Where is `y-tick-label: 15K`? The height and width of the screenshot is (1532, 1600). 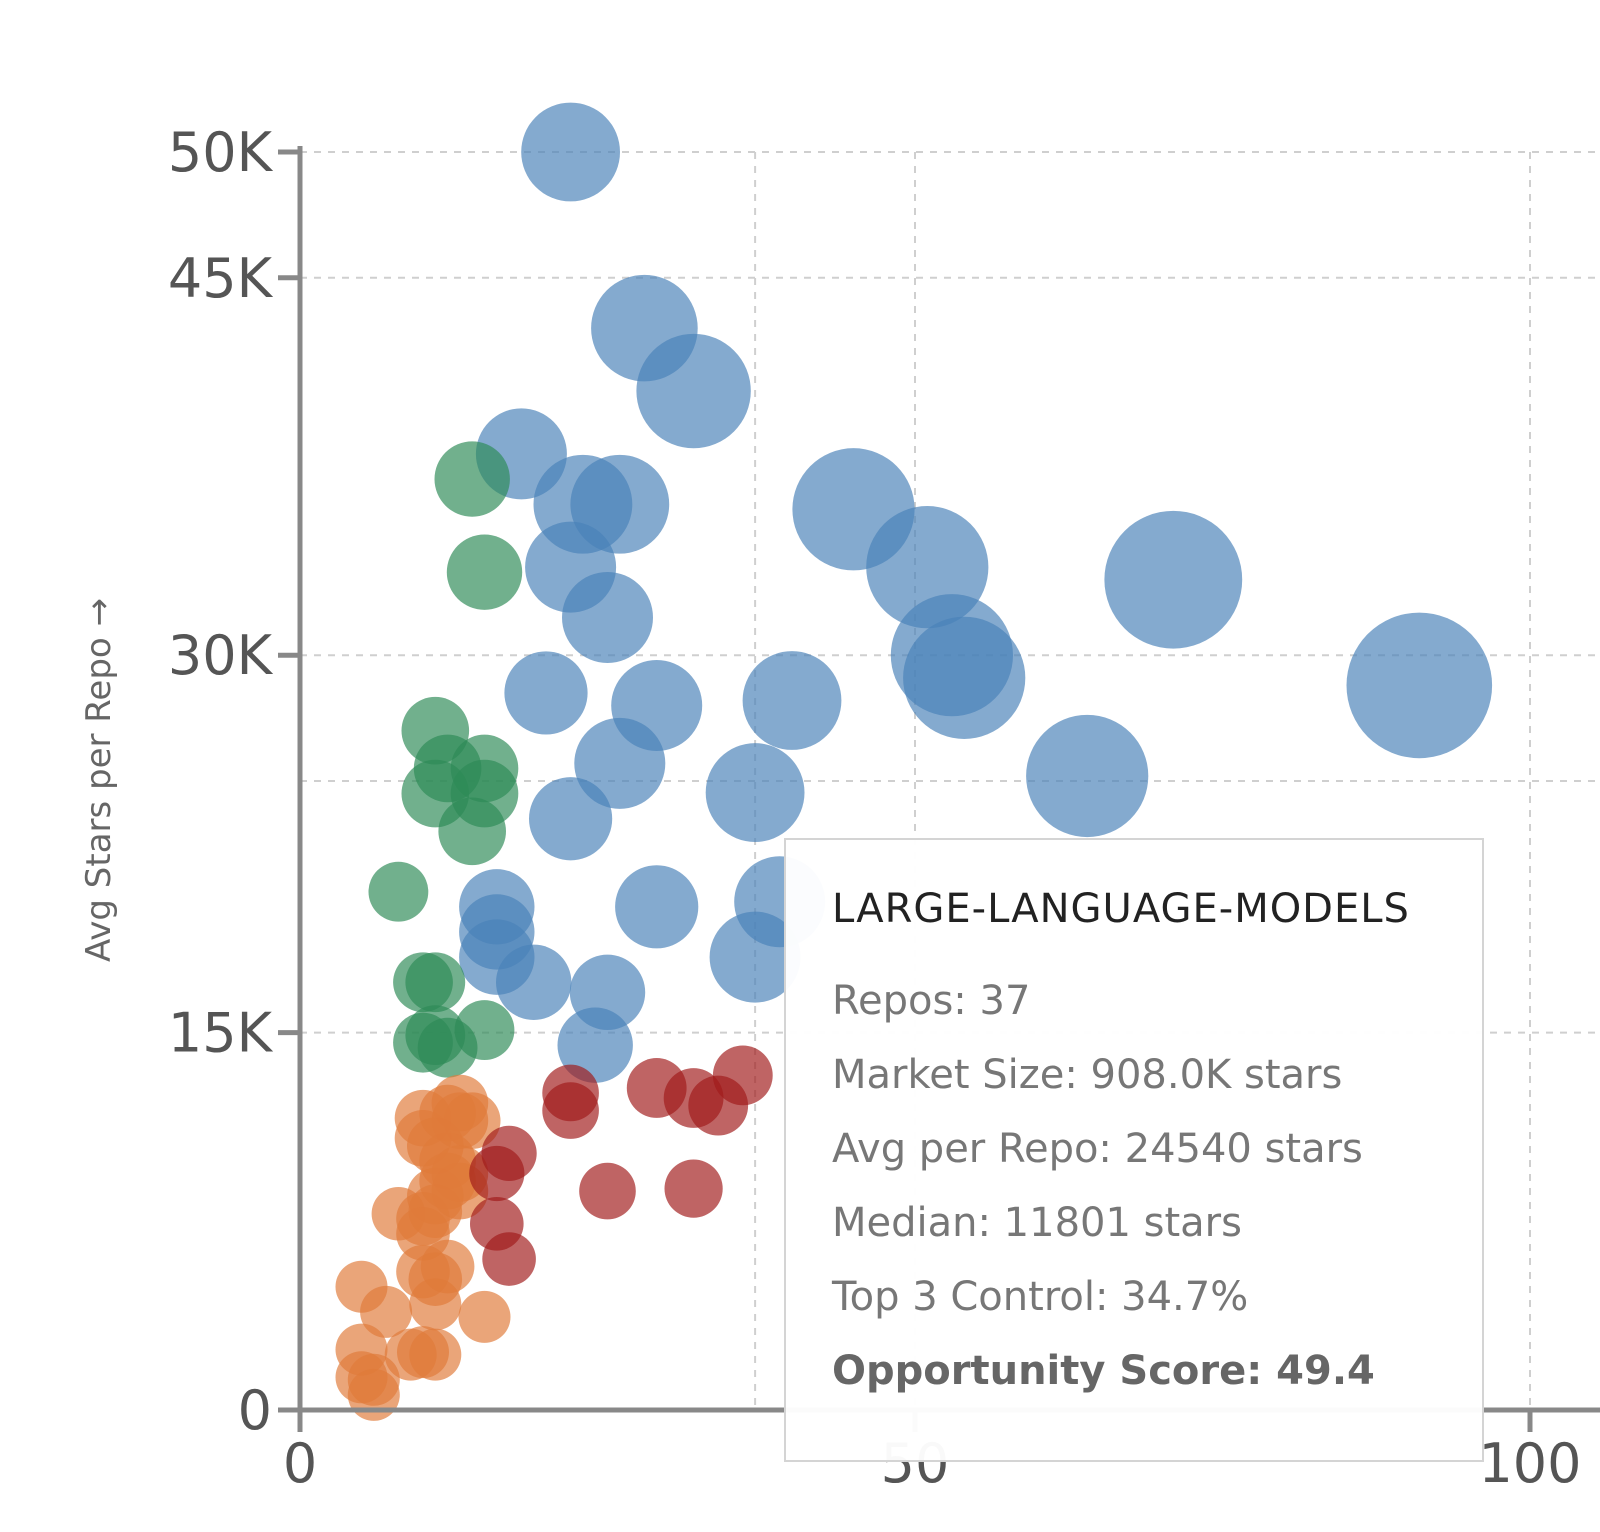
y-tick-label: 15K is located at coordinates (221, 1033).